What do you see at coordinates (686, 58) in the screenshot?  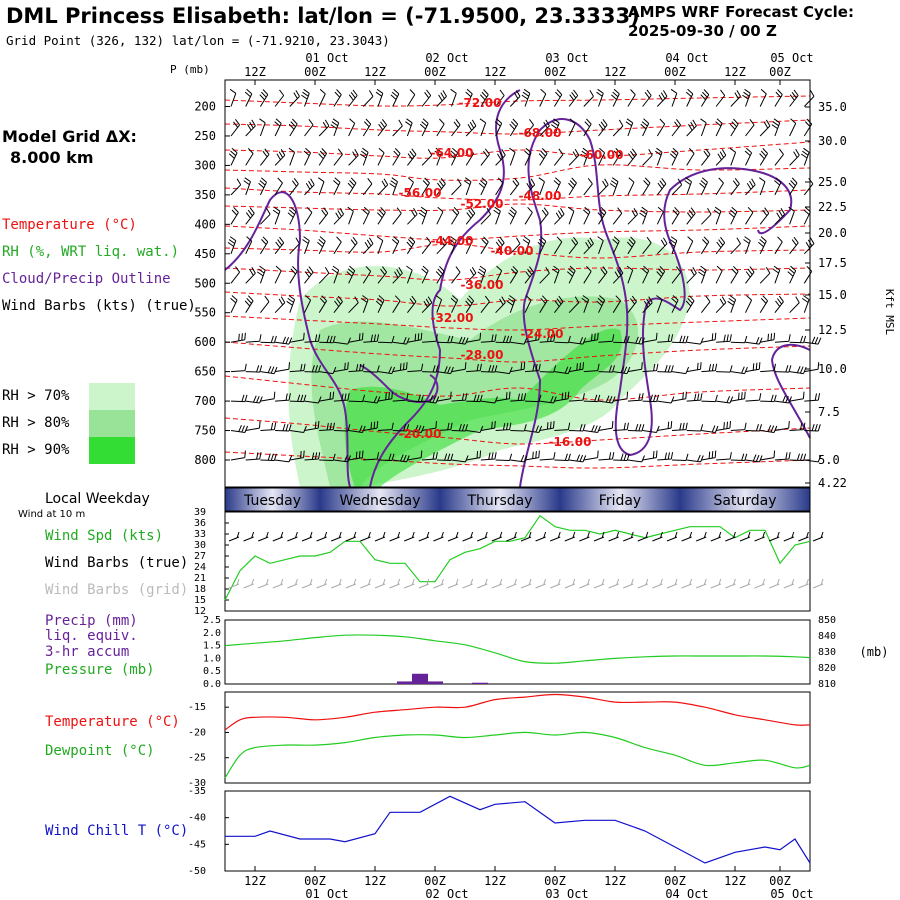 I see `top-date-label: 04 Oct` at bounding box center [686, 58].